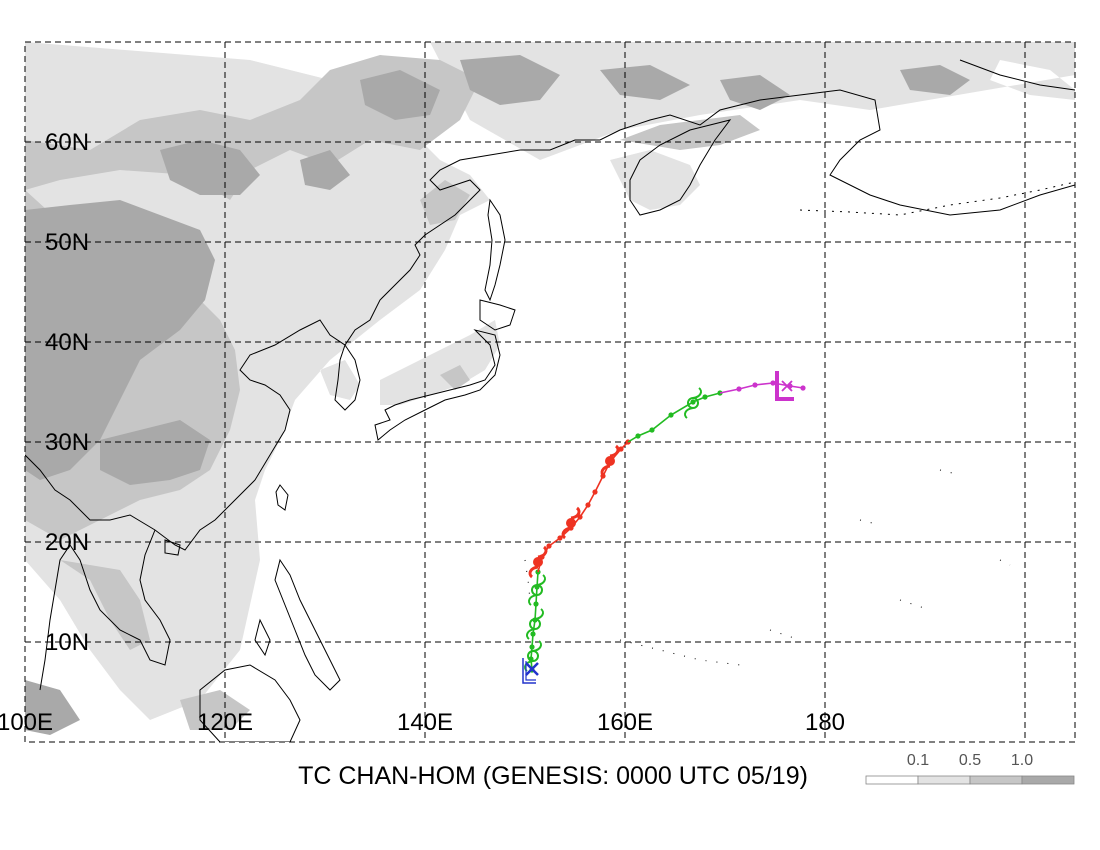  Describe the element at coordinates (297, 624) in the screenshot. I see `coastline-philippines` at that location.